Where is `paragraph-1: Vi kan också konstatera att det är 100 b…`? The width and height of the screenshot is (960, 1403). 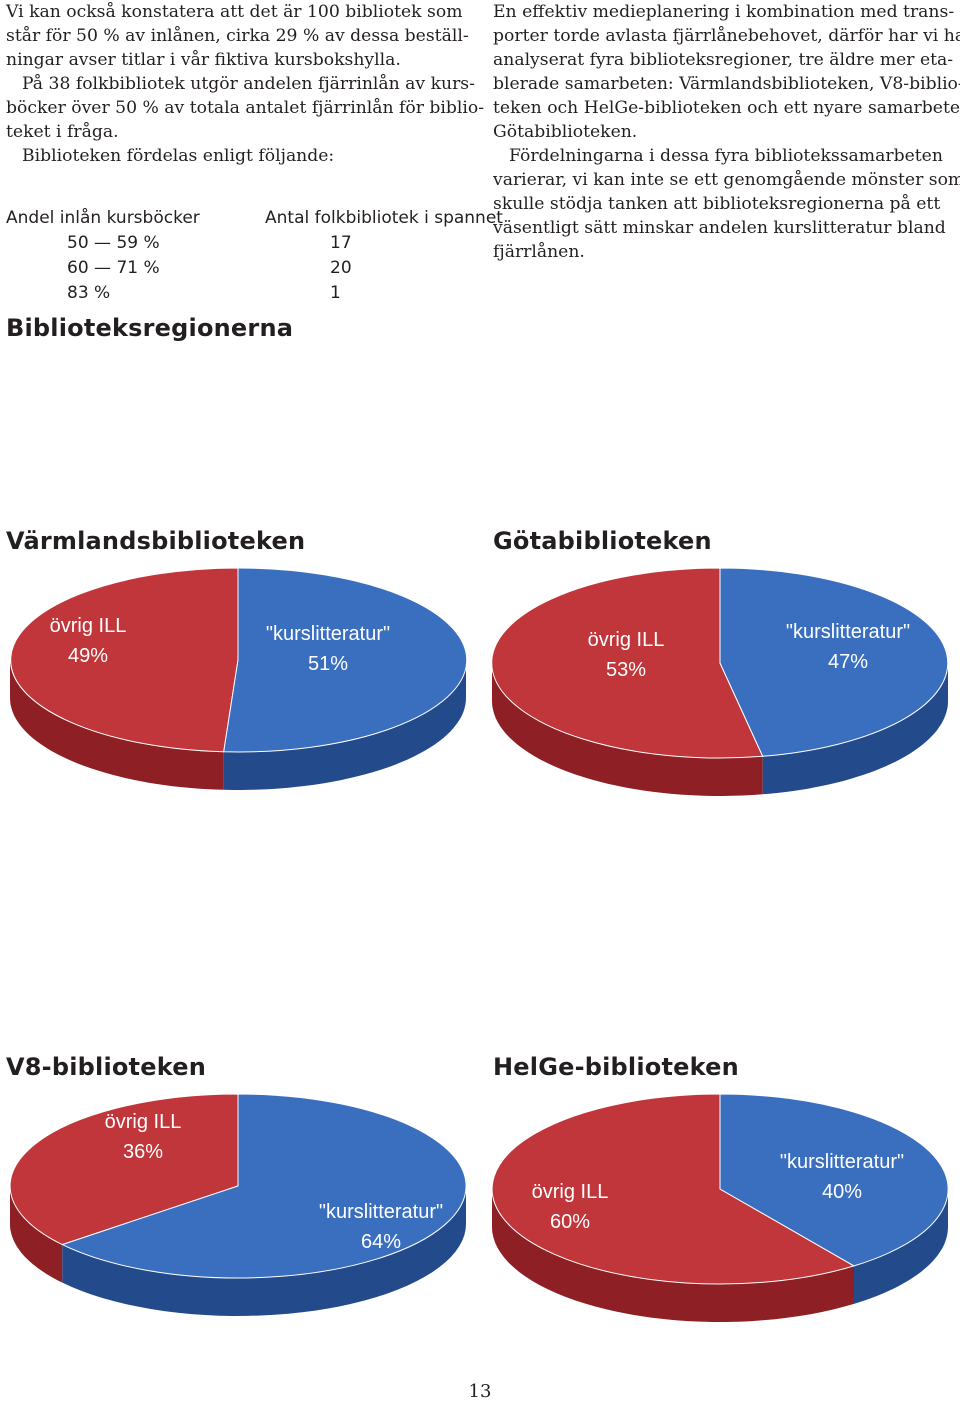 paragraph-1: Vi kan också konstatera att det är 100 b… is located at coordinates (237, 36).